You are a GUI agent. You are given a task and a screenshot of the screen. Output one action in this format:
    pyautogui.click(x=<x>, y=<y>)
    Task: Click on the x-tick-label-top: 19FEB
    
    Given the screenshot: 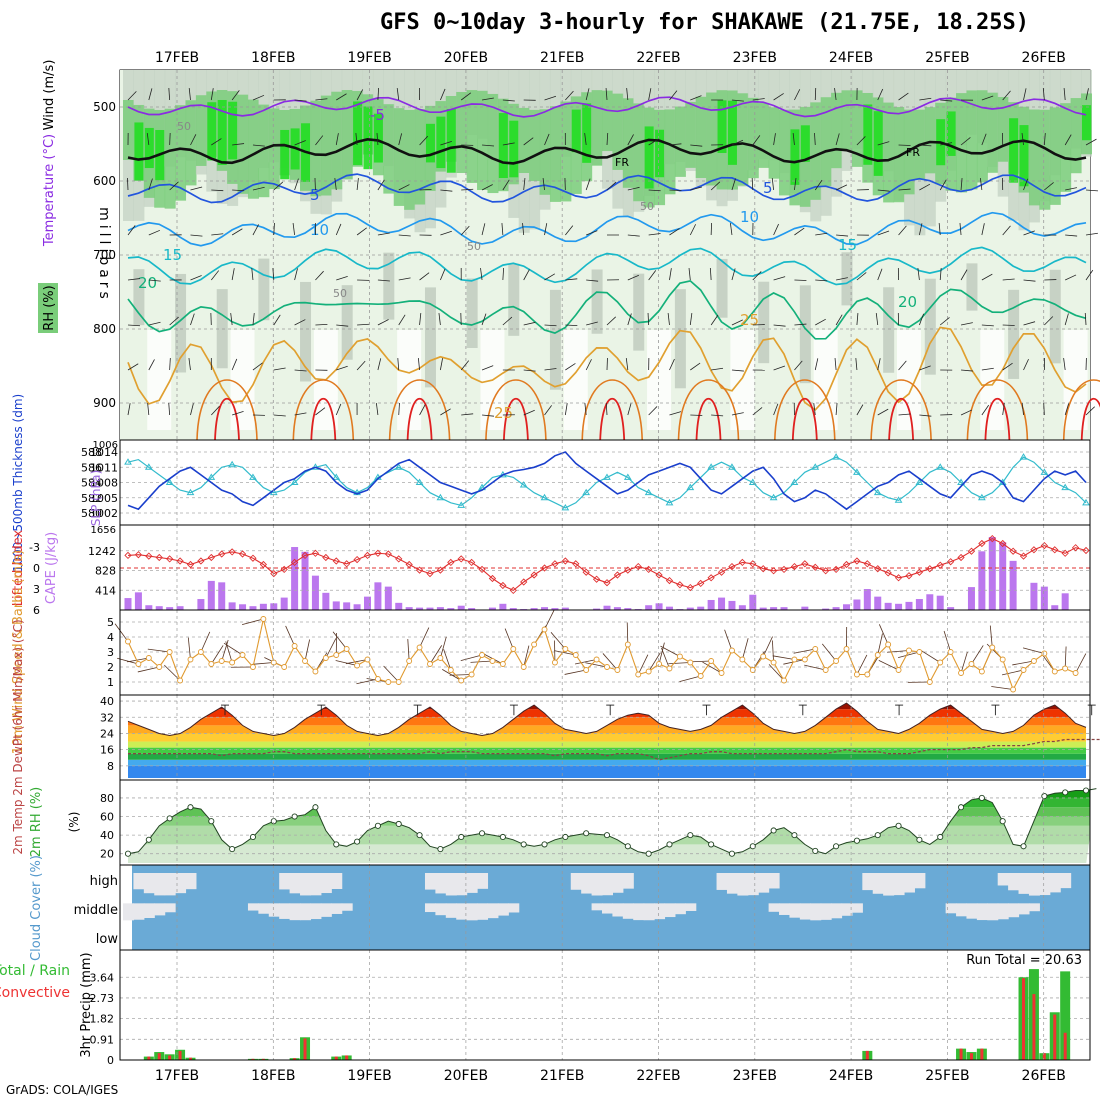 What is the action you would take?
    pyautogui.click(x=369, y=58)
    